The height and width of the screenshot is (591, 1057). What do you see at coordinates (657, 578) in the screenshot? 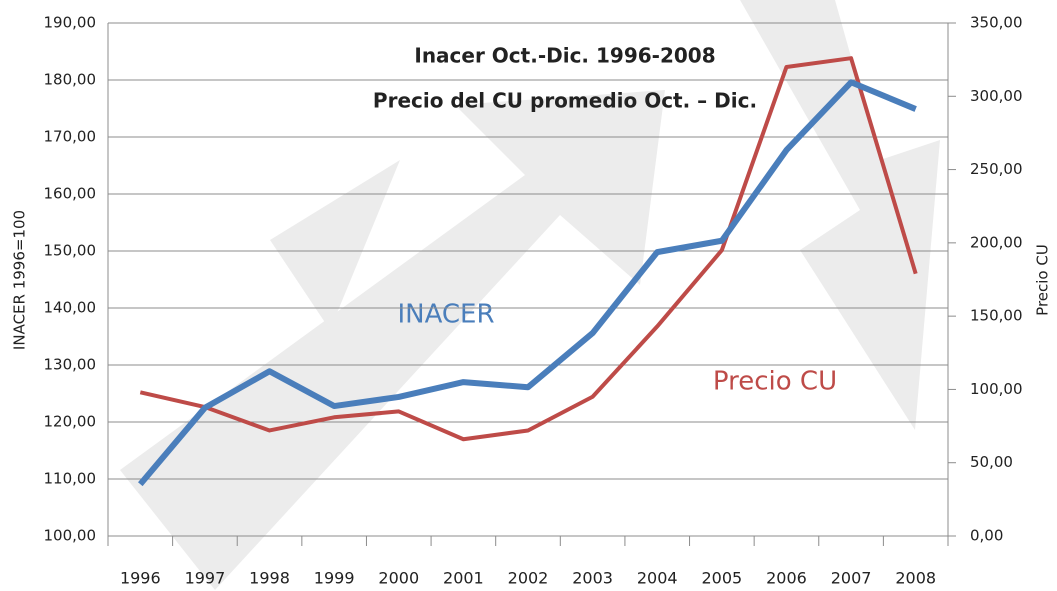
I see `x-tick-label: 2004` at bounding box center [657, 578].